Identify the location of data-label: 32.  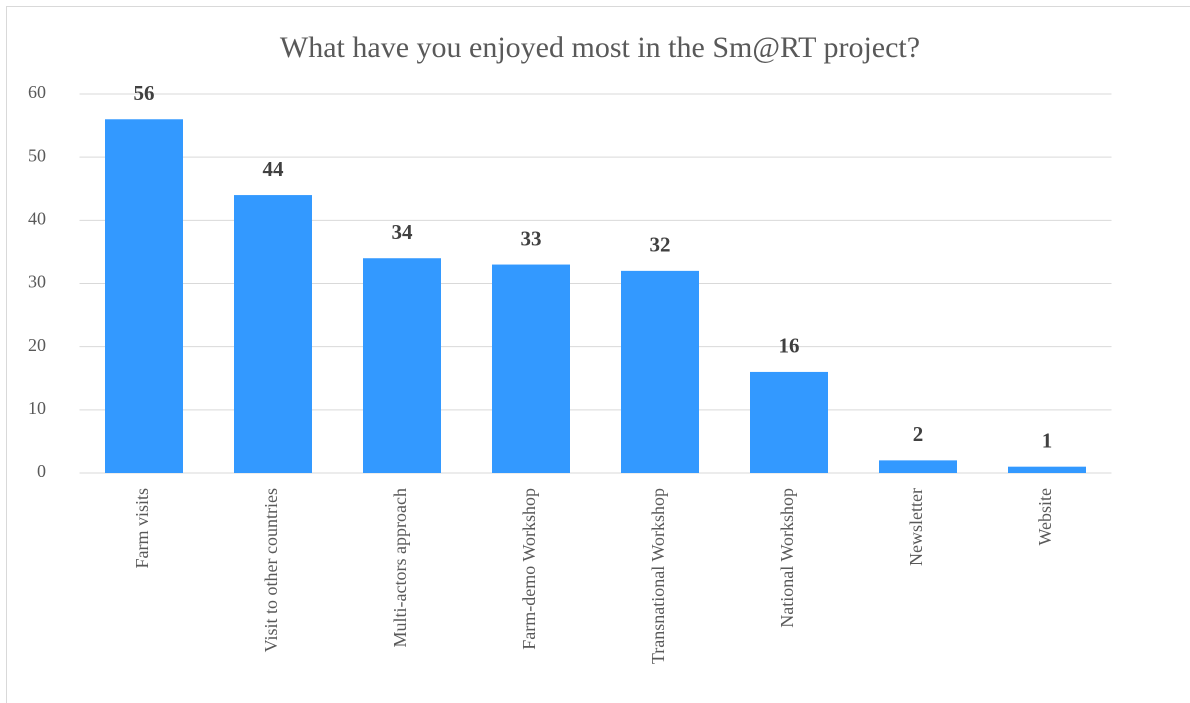
(660, 245).